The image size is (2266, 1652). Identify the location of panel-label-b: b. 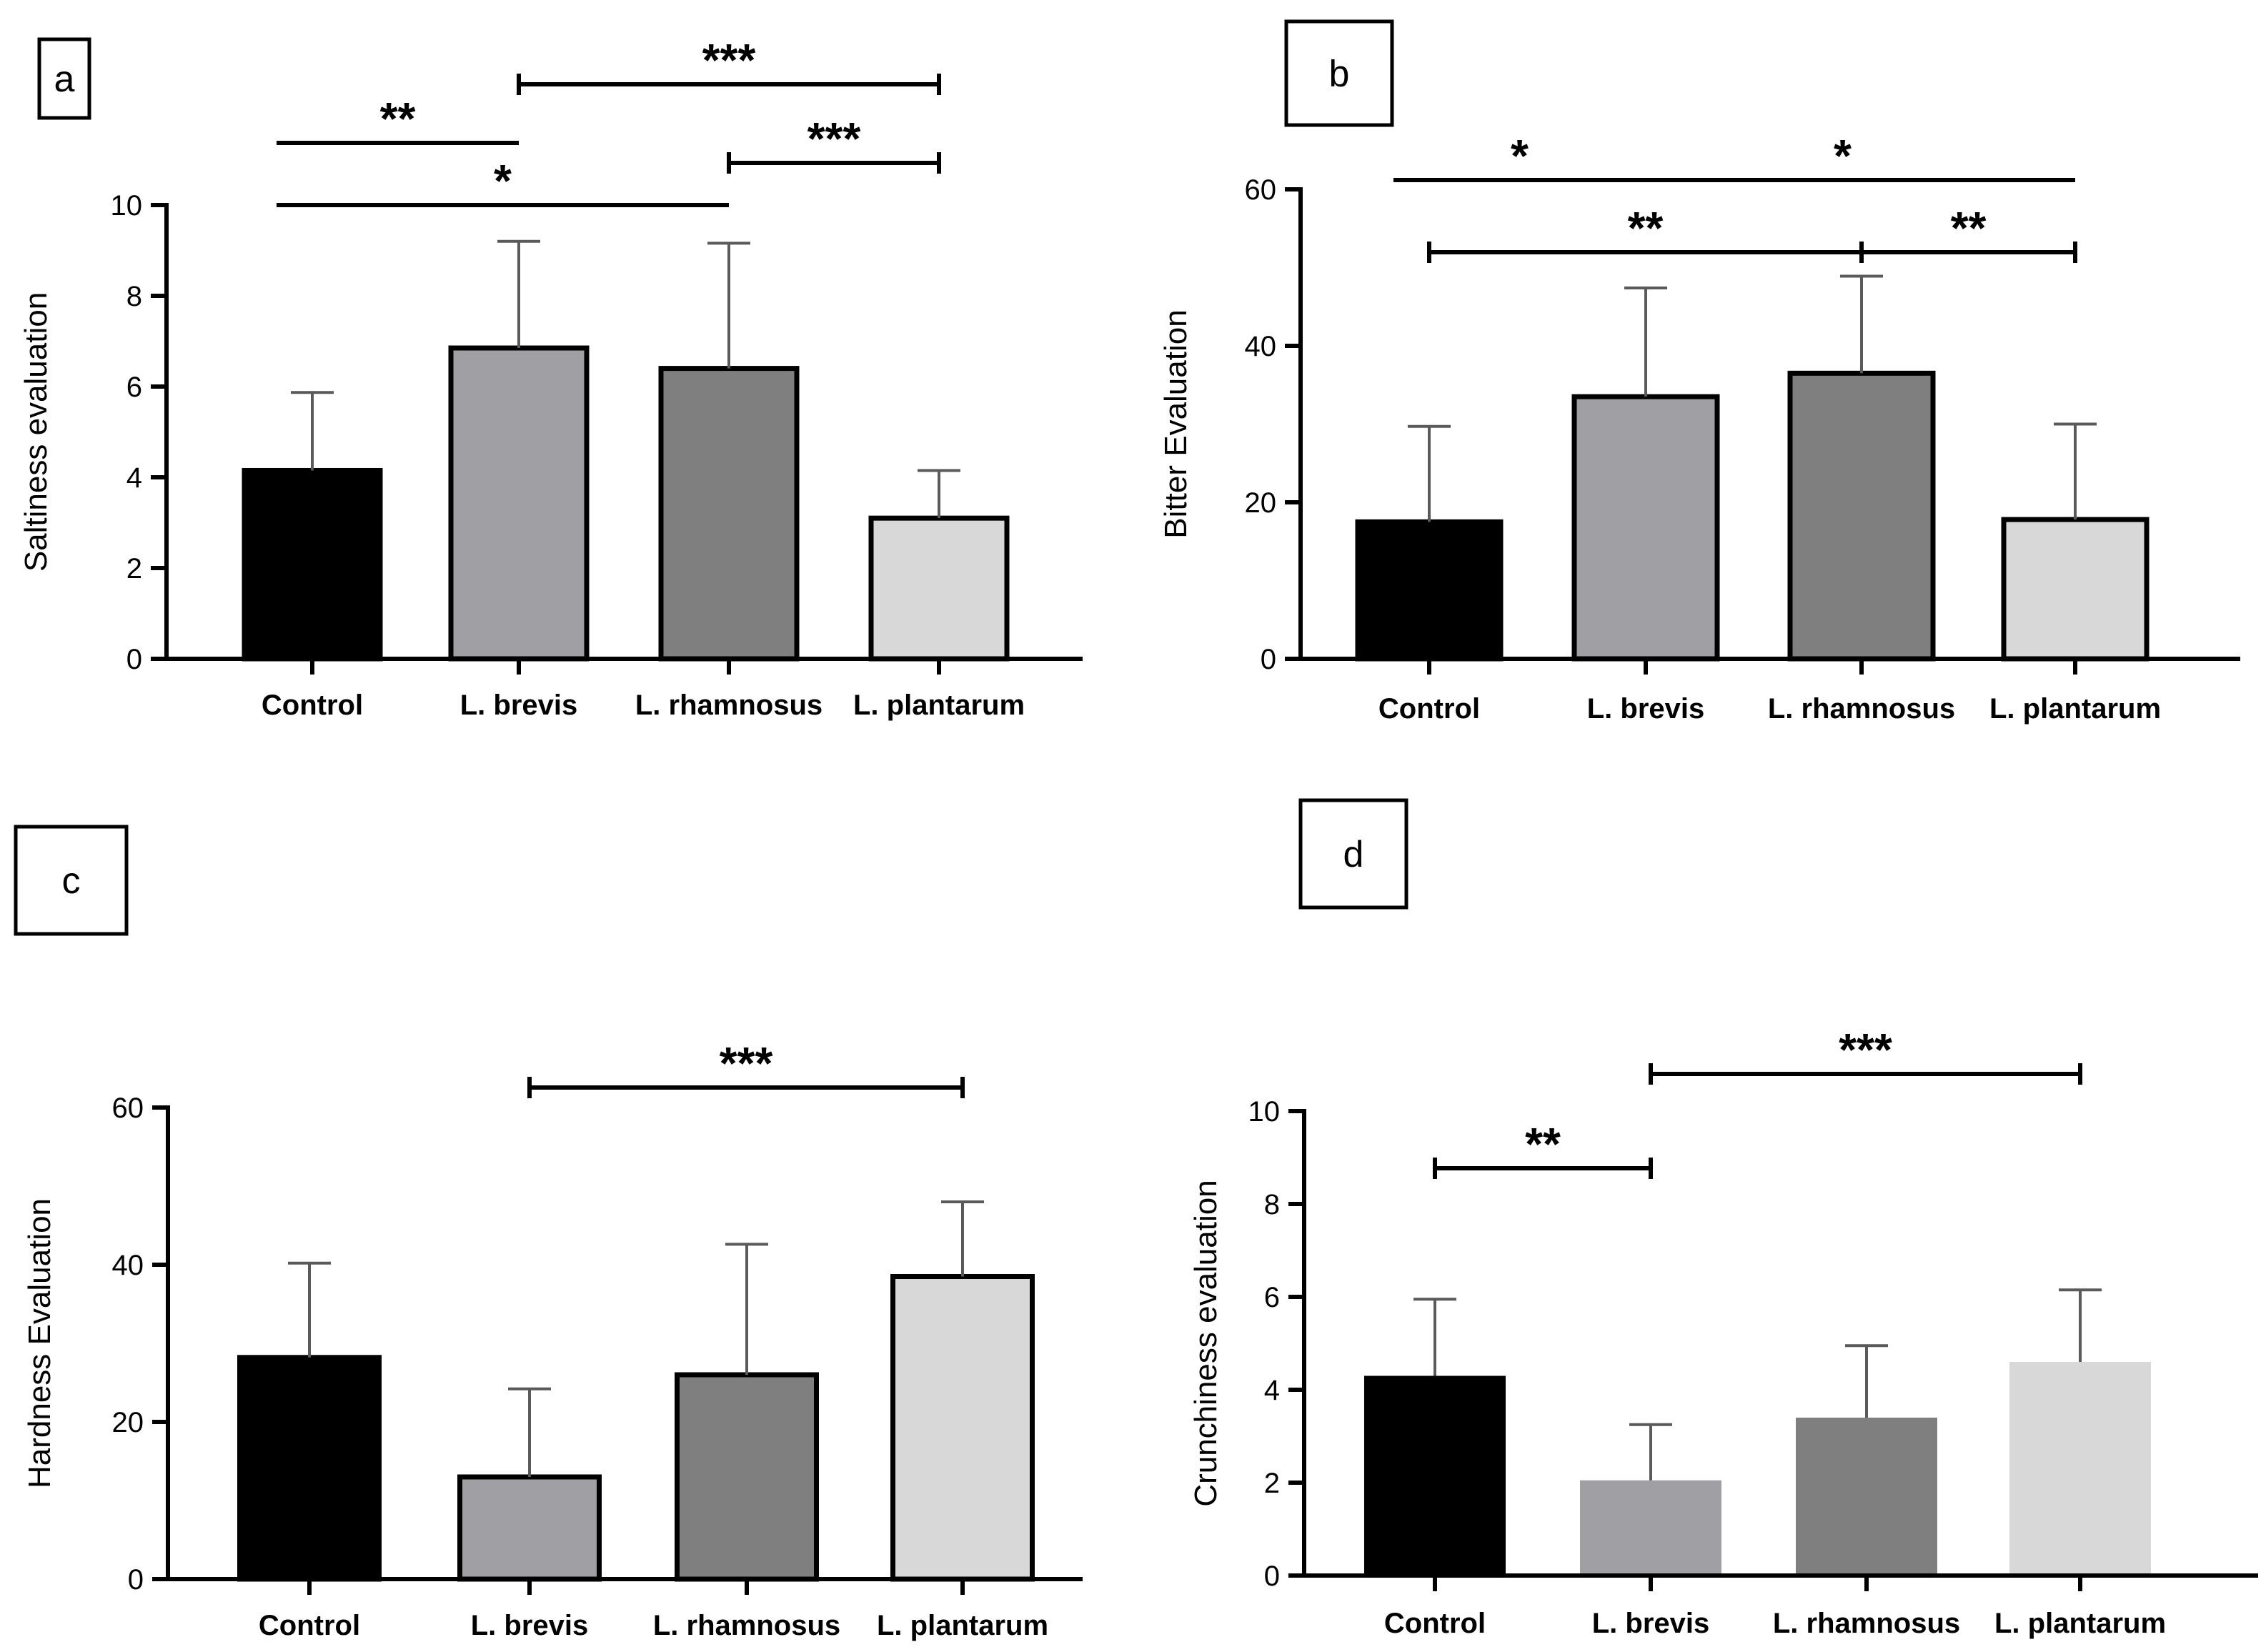
(1339, 74).